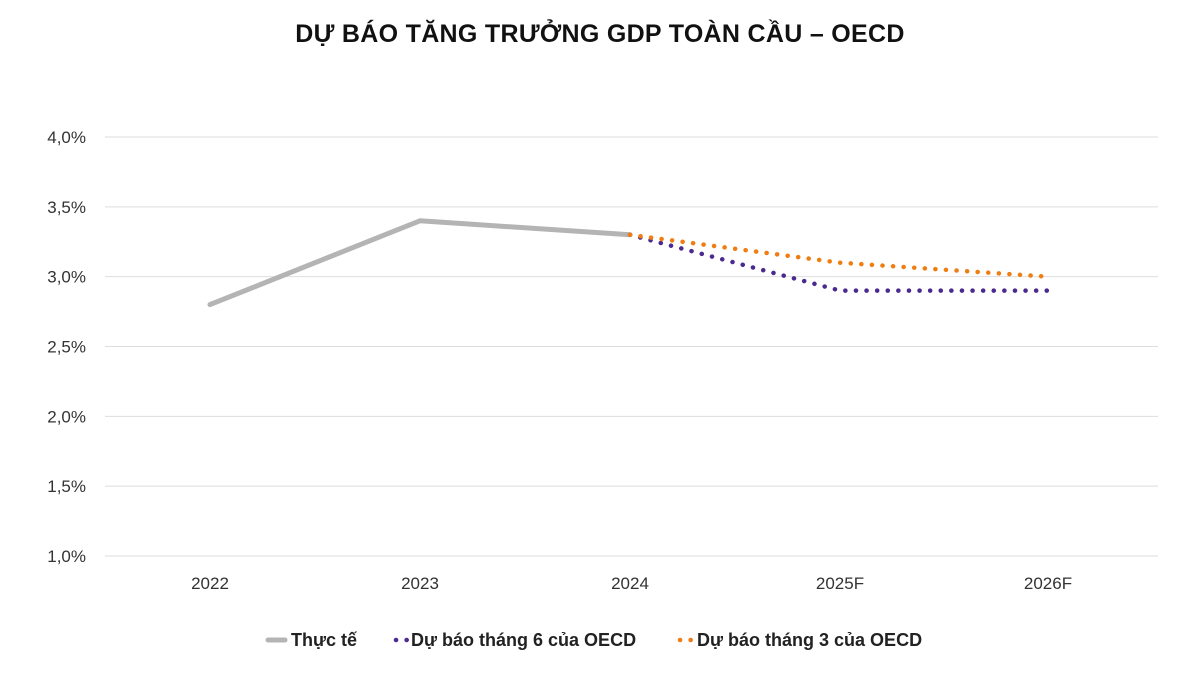 The height and width of the screenshot is (675, 1200). I want to click on y-tick-label: 1,0%, so click(66, 556).